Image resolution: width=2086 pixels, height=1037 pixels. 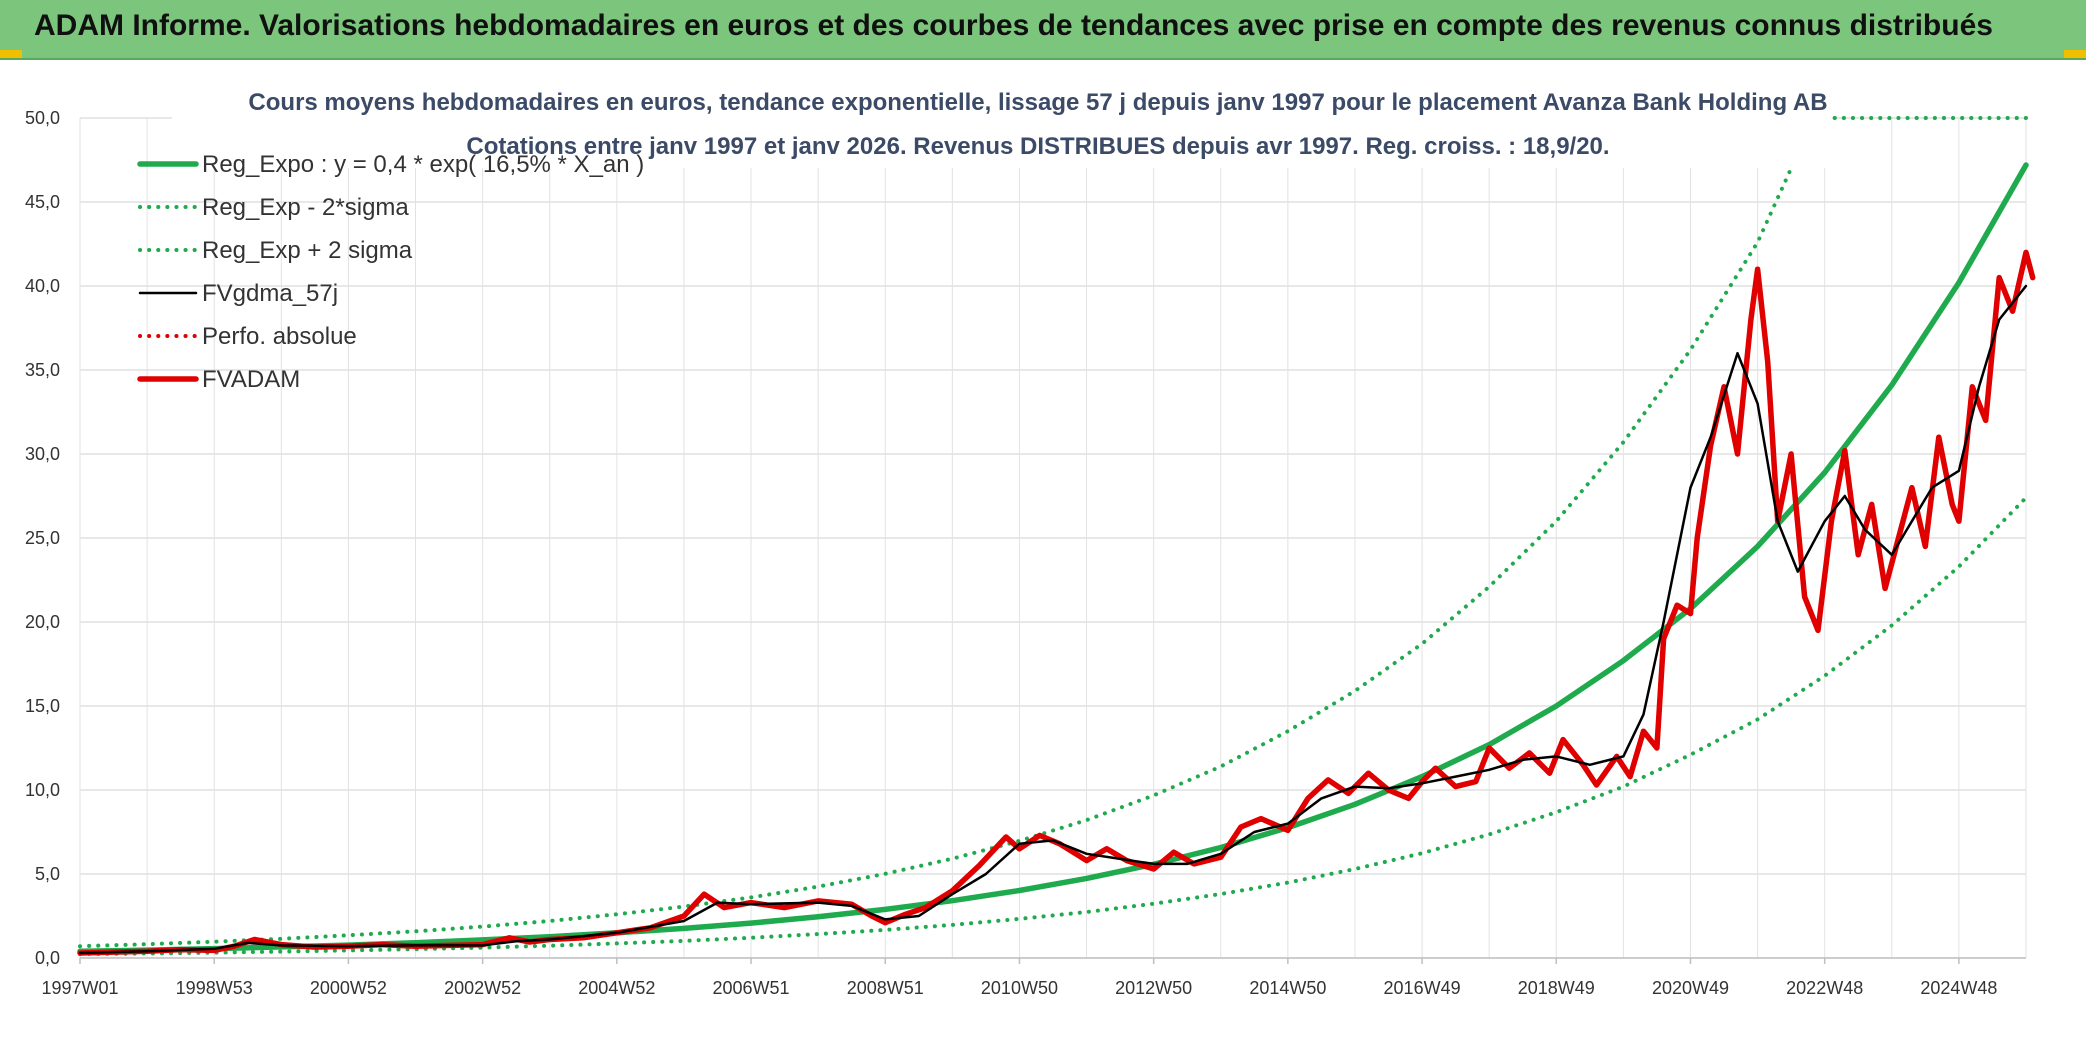 What do you see at coordinates (279, 336) in the screenshot?
I see `legend-label: Perfo. absolue` at bounding box center [279, 336].